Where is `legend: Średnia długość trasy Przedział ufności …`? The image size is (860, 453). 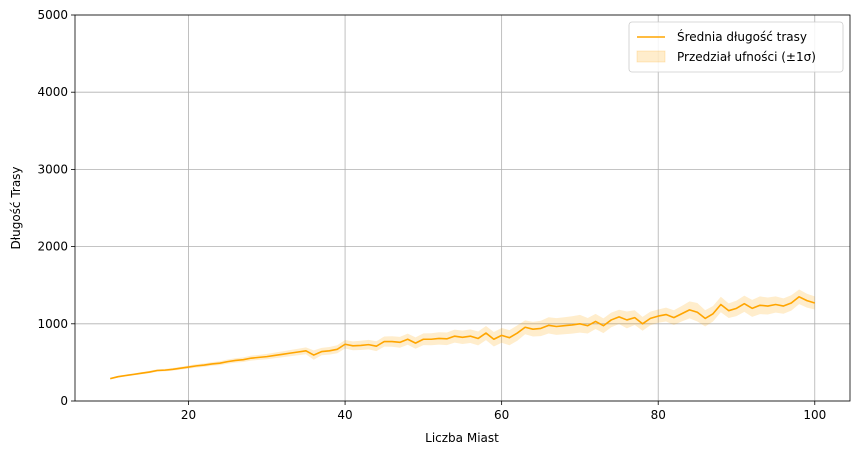 legend: Średnia długość trasy Przedział ufności … is located at coordinates (736, 47).